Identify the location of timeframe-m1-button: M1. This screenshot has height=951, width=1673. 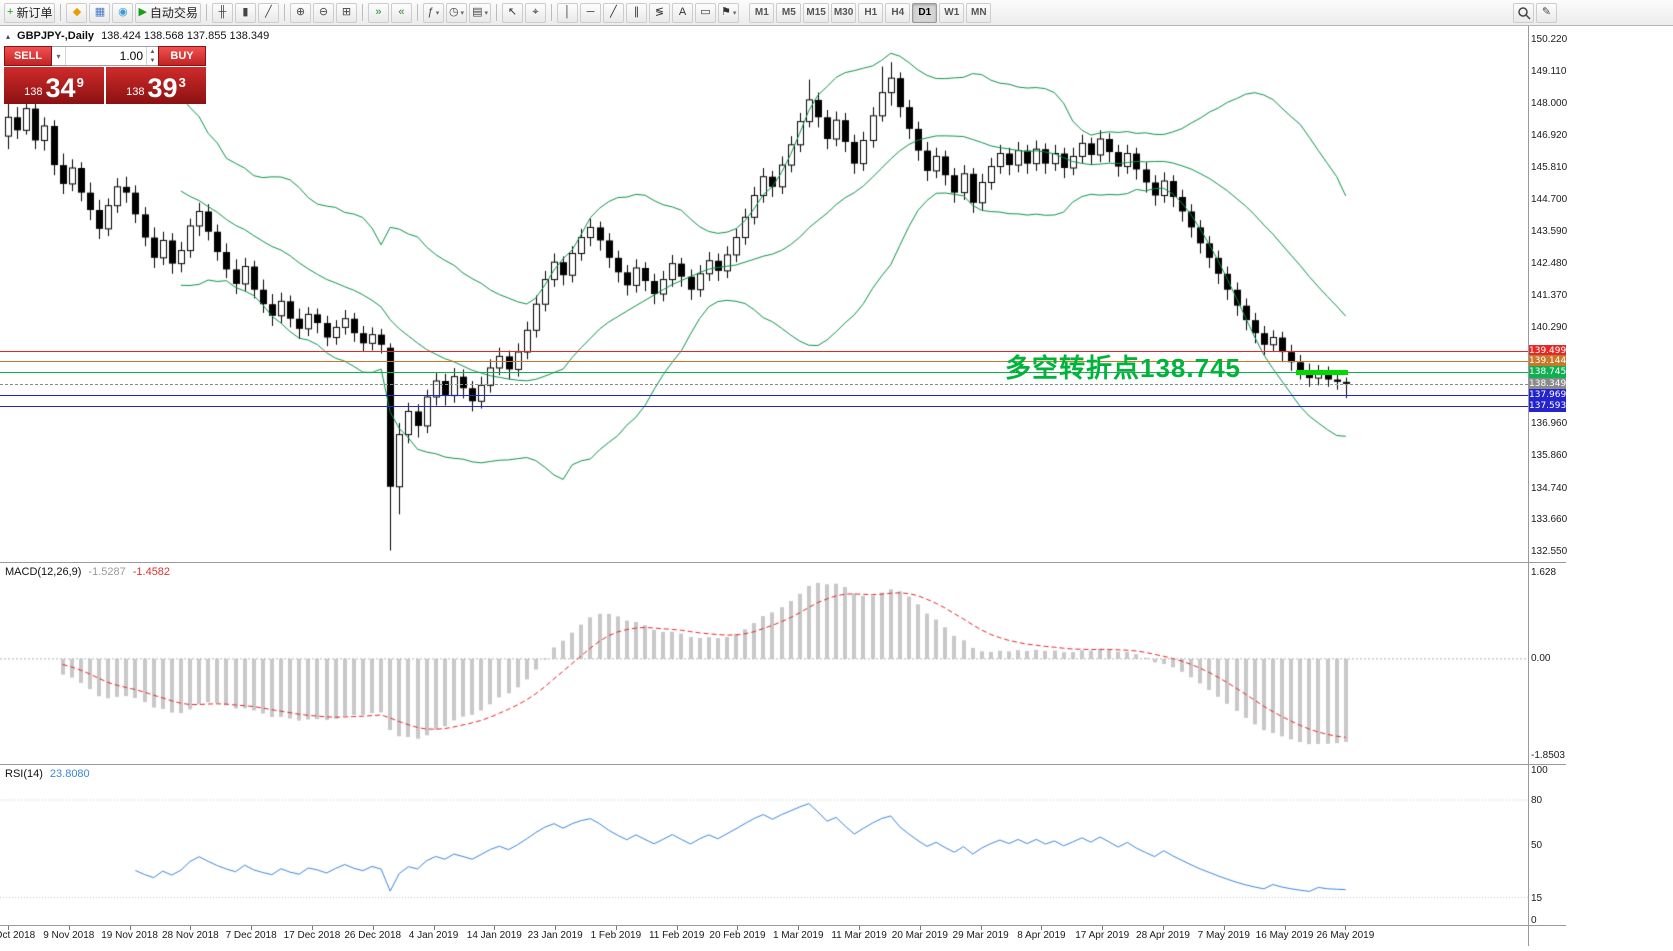
(762, 12).